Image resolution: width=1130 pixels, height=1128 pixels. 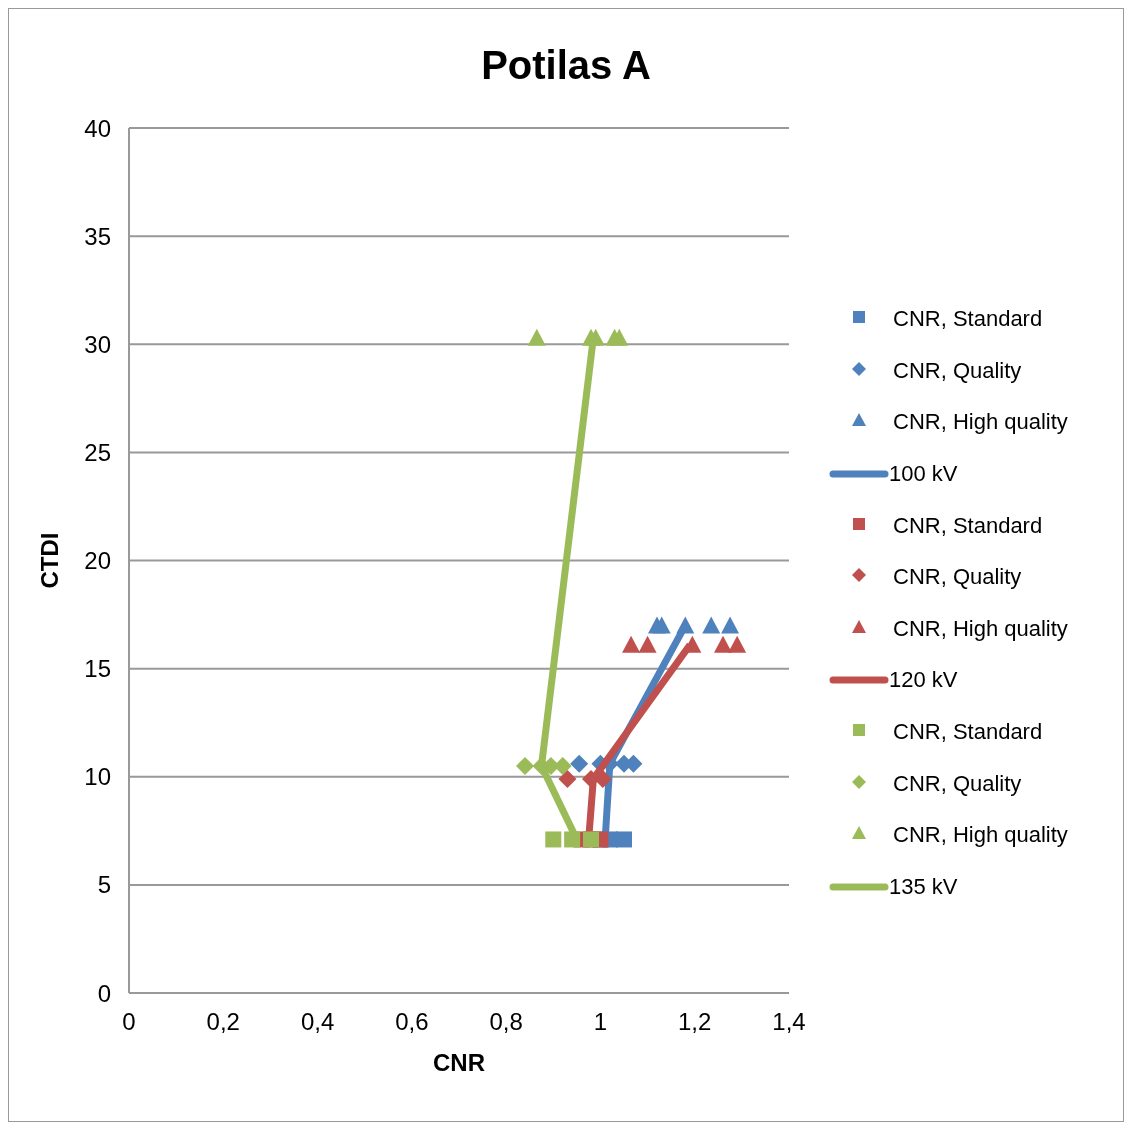 I want to click on x-tick-label: 0,4, so click(x=317, y=1022).